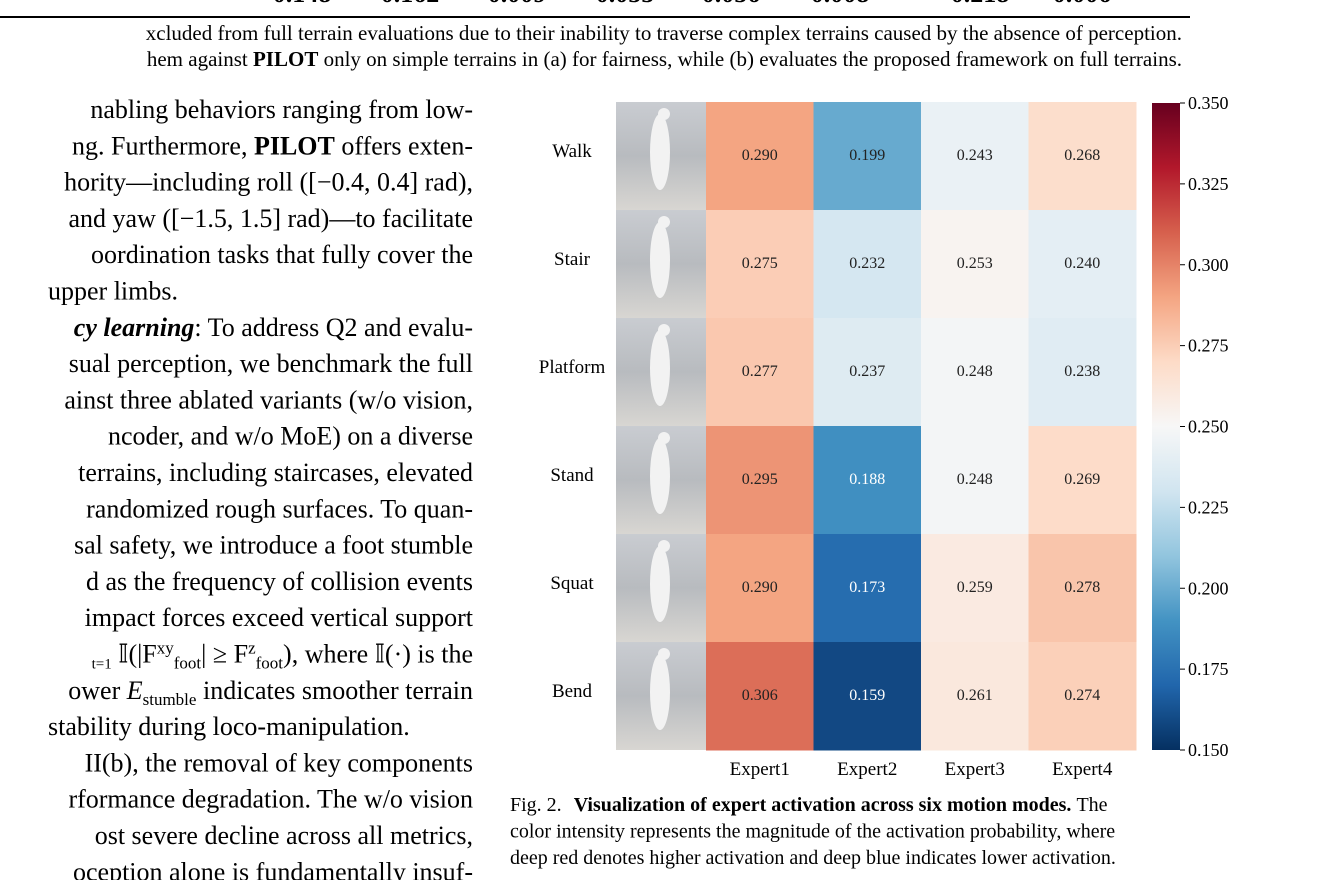 This screenshot has width=1330, height=880. Describe the element at coordinates (410, 4) in the screenshot. I see `table-cell: 0.162` at that location.